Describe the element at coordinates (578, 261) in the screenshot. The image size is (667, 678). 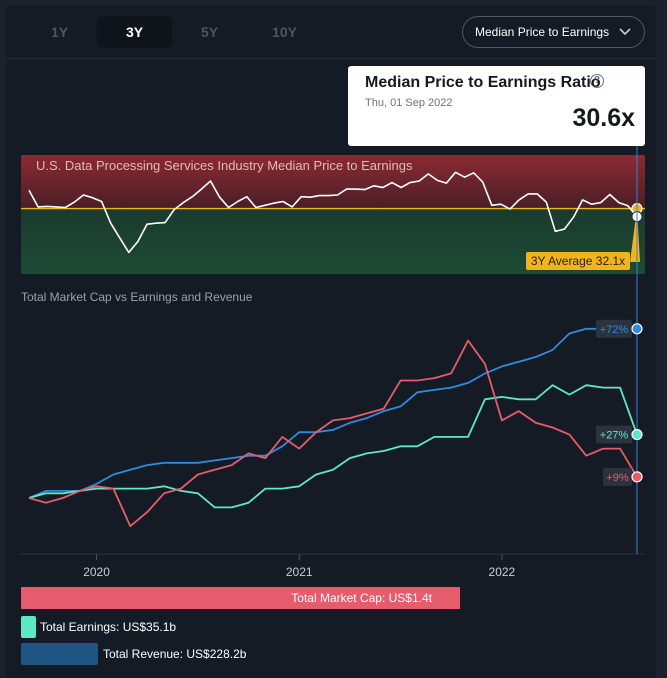
I see `average-badge: 3Y Average 32.1x` at that location.